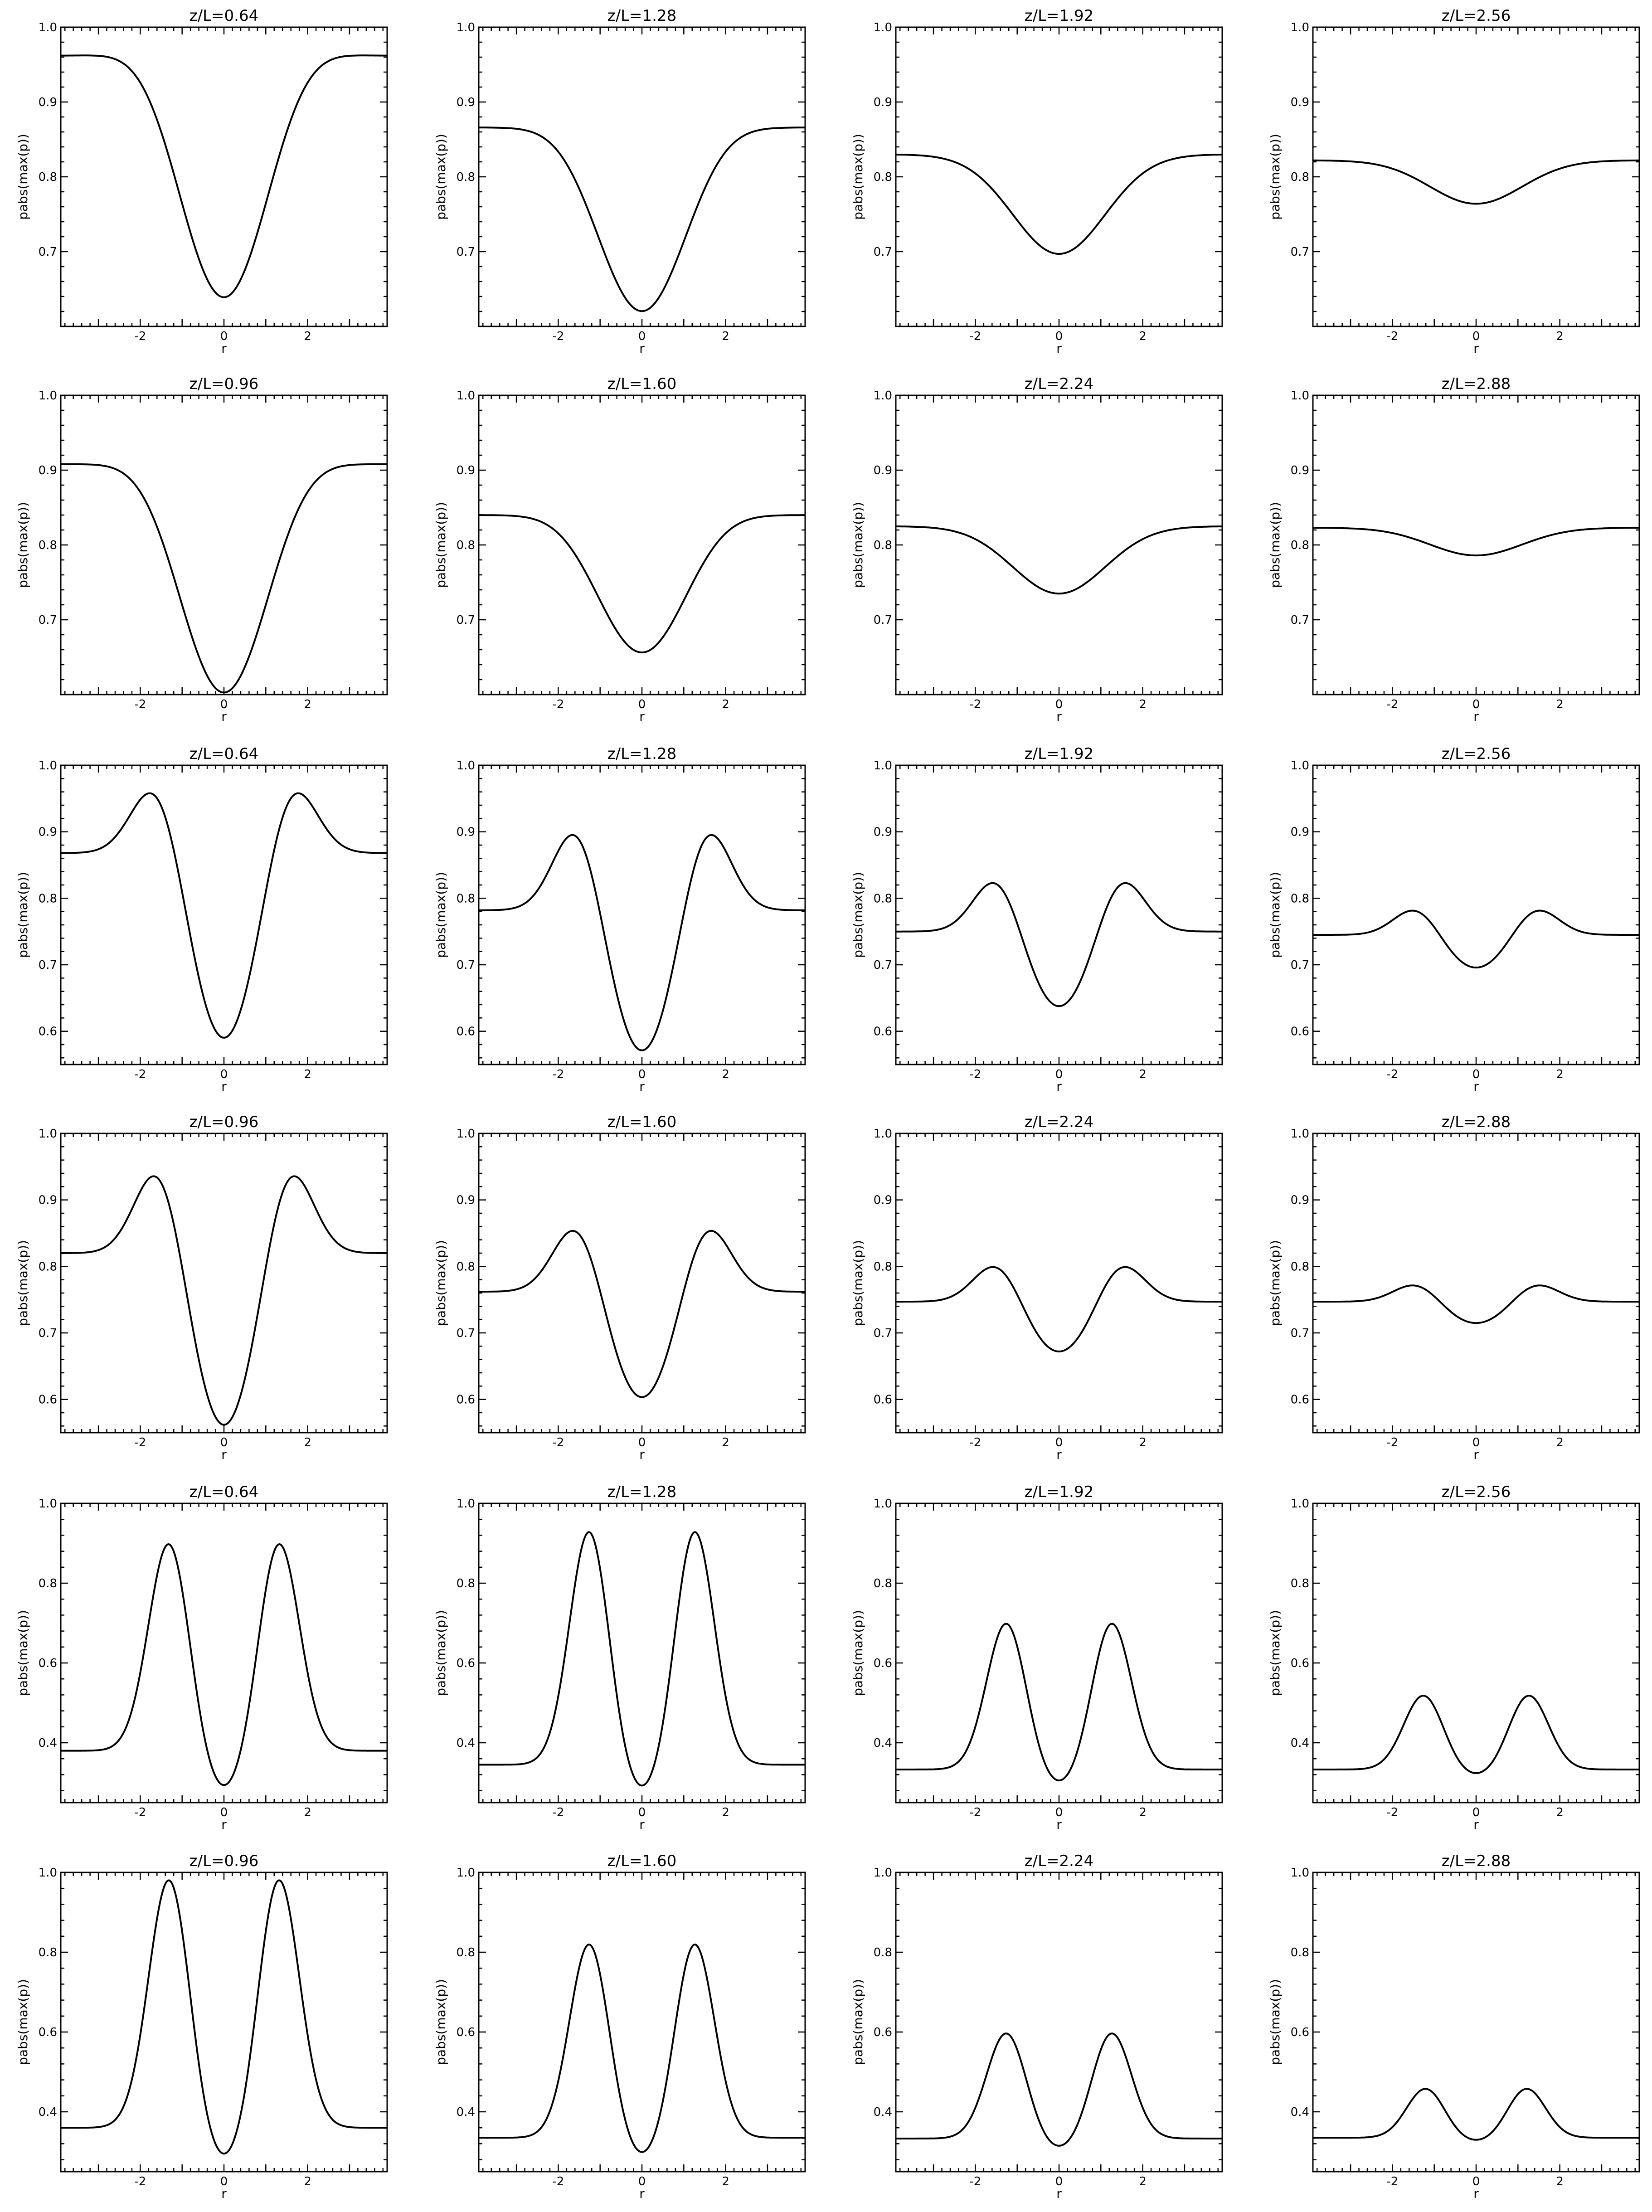 The height and width of the screenshot is (2212, 1652). Describe the element at coordinates (1476, 16) in the screenshot. I see `panel-title: z/L=2.56` at that location.